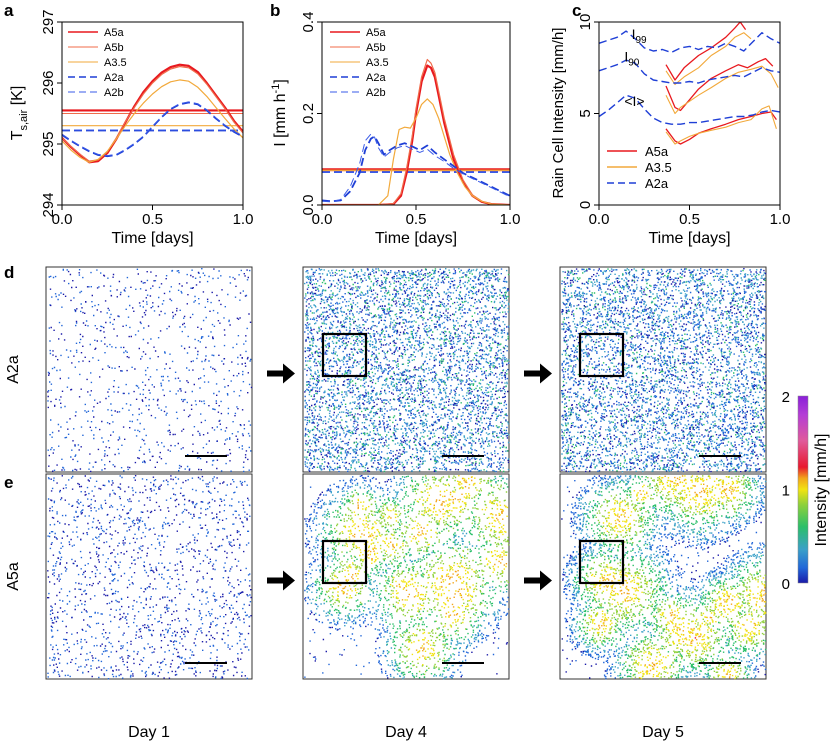 This screenshot has height=750, width=830. What do you see at coordinates (631, 59) in the screenshot?
I see `curve-label: I90` at bounding box center [631, 59].